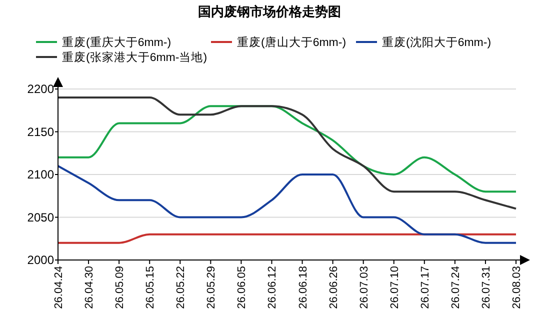  What do you see at coordinates (40, 260) in the screenshot?
I see `y-tick-label: 2000` at bounding box center [40, 260].